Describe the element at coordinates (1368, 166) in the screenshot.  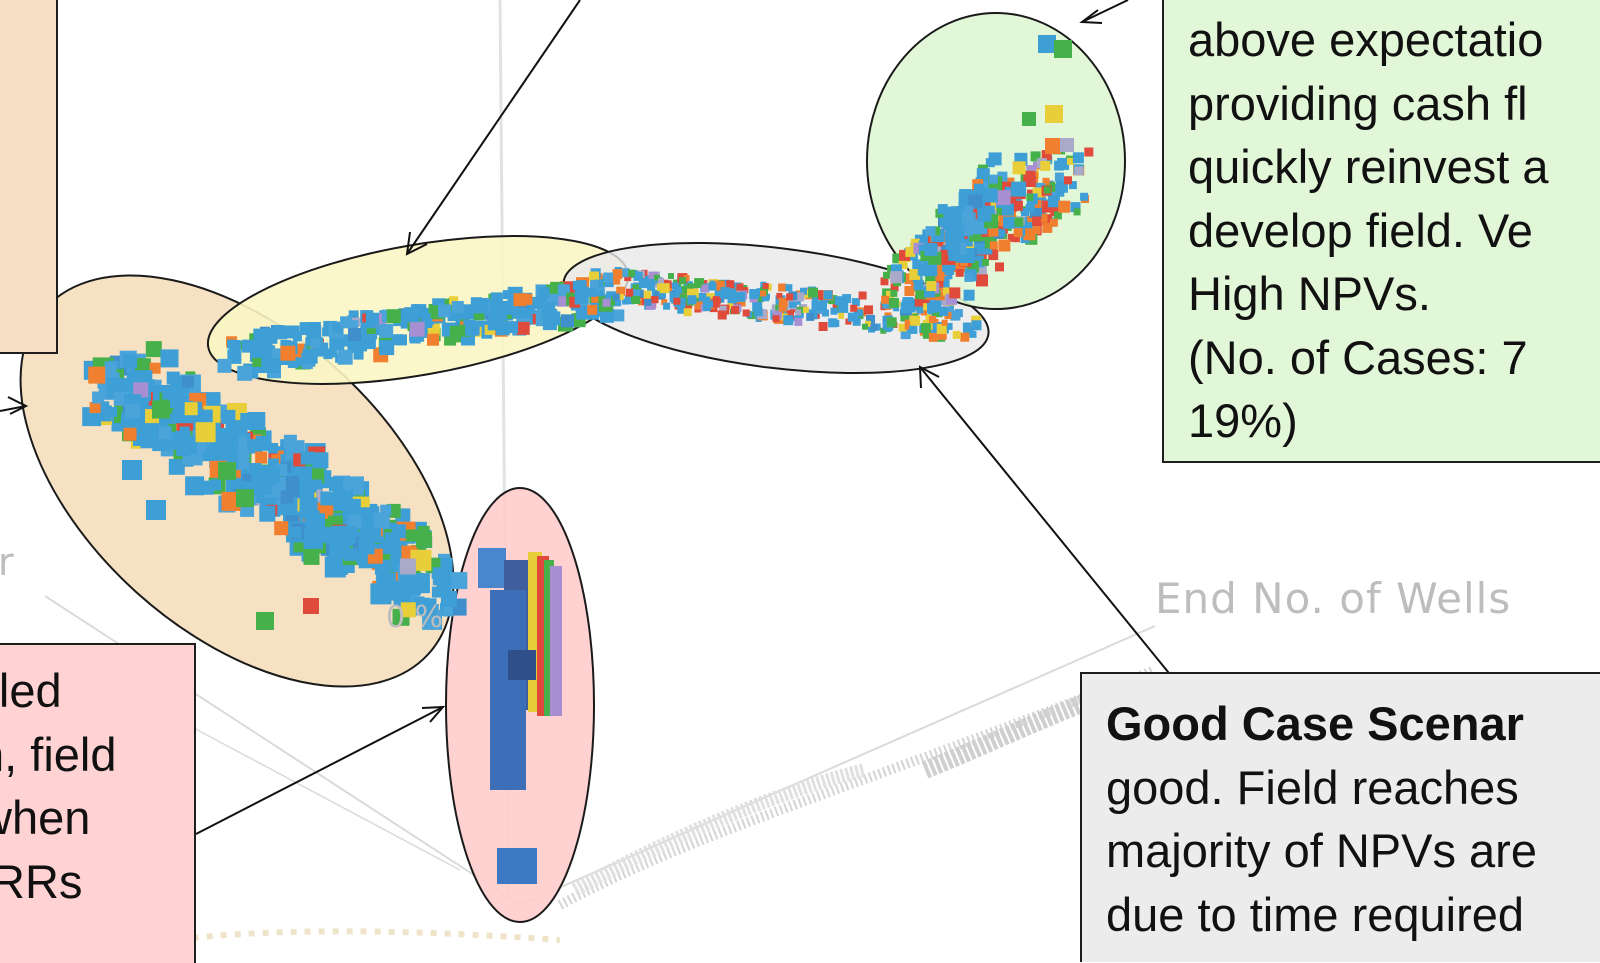
I see `annotation-line: quickly reinvest a` at that location.